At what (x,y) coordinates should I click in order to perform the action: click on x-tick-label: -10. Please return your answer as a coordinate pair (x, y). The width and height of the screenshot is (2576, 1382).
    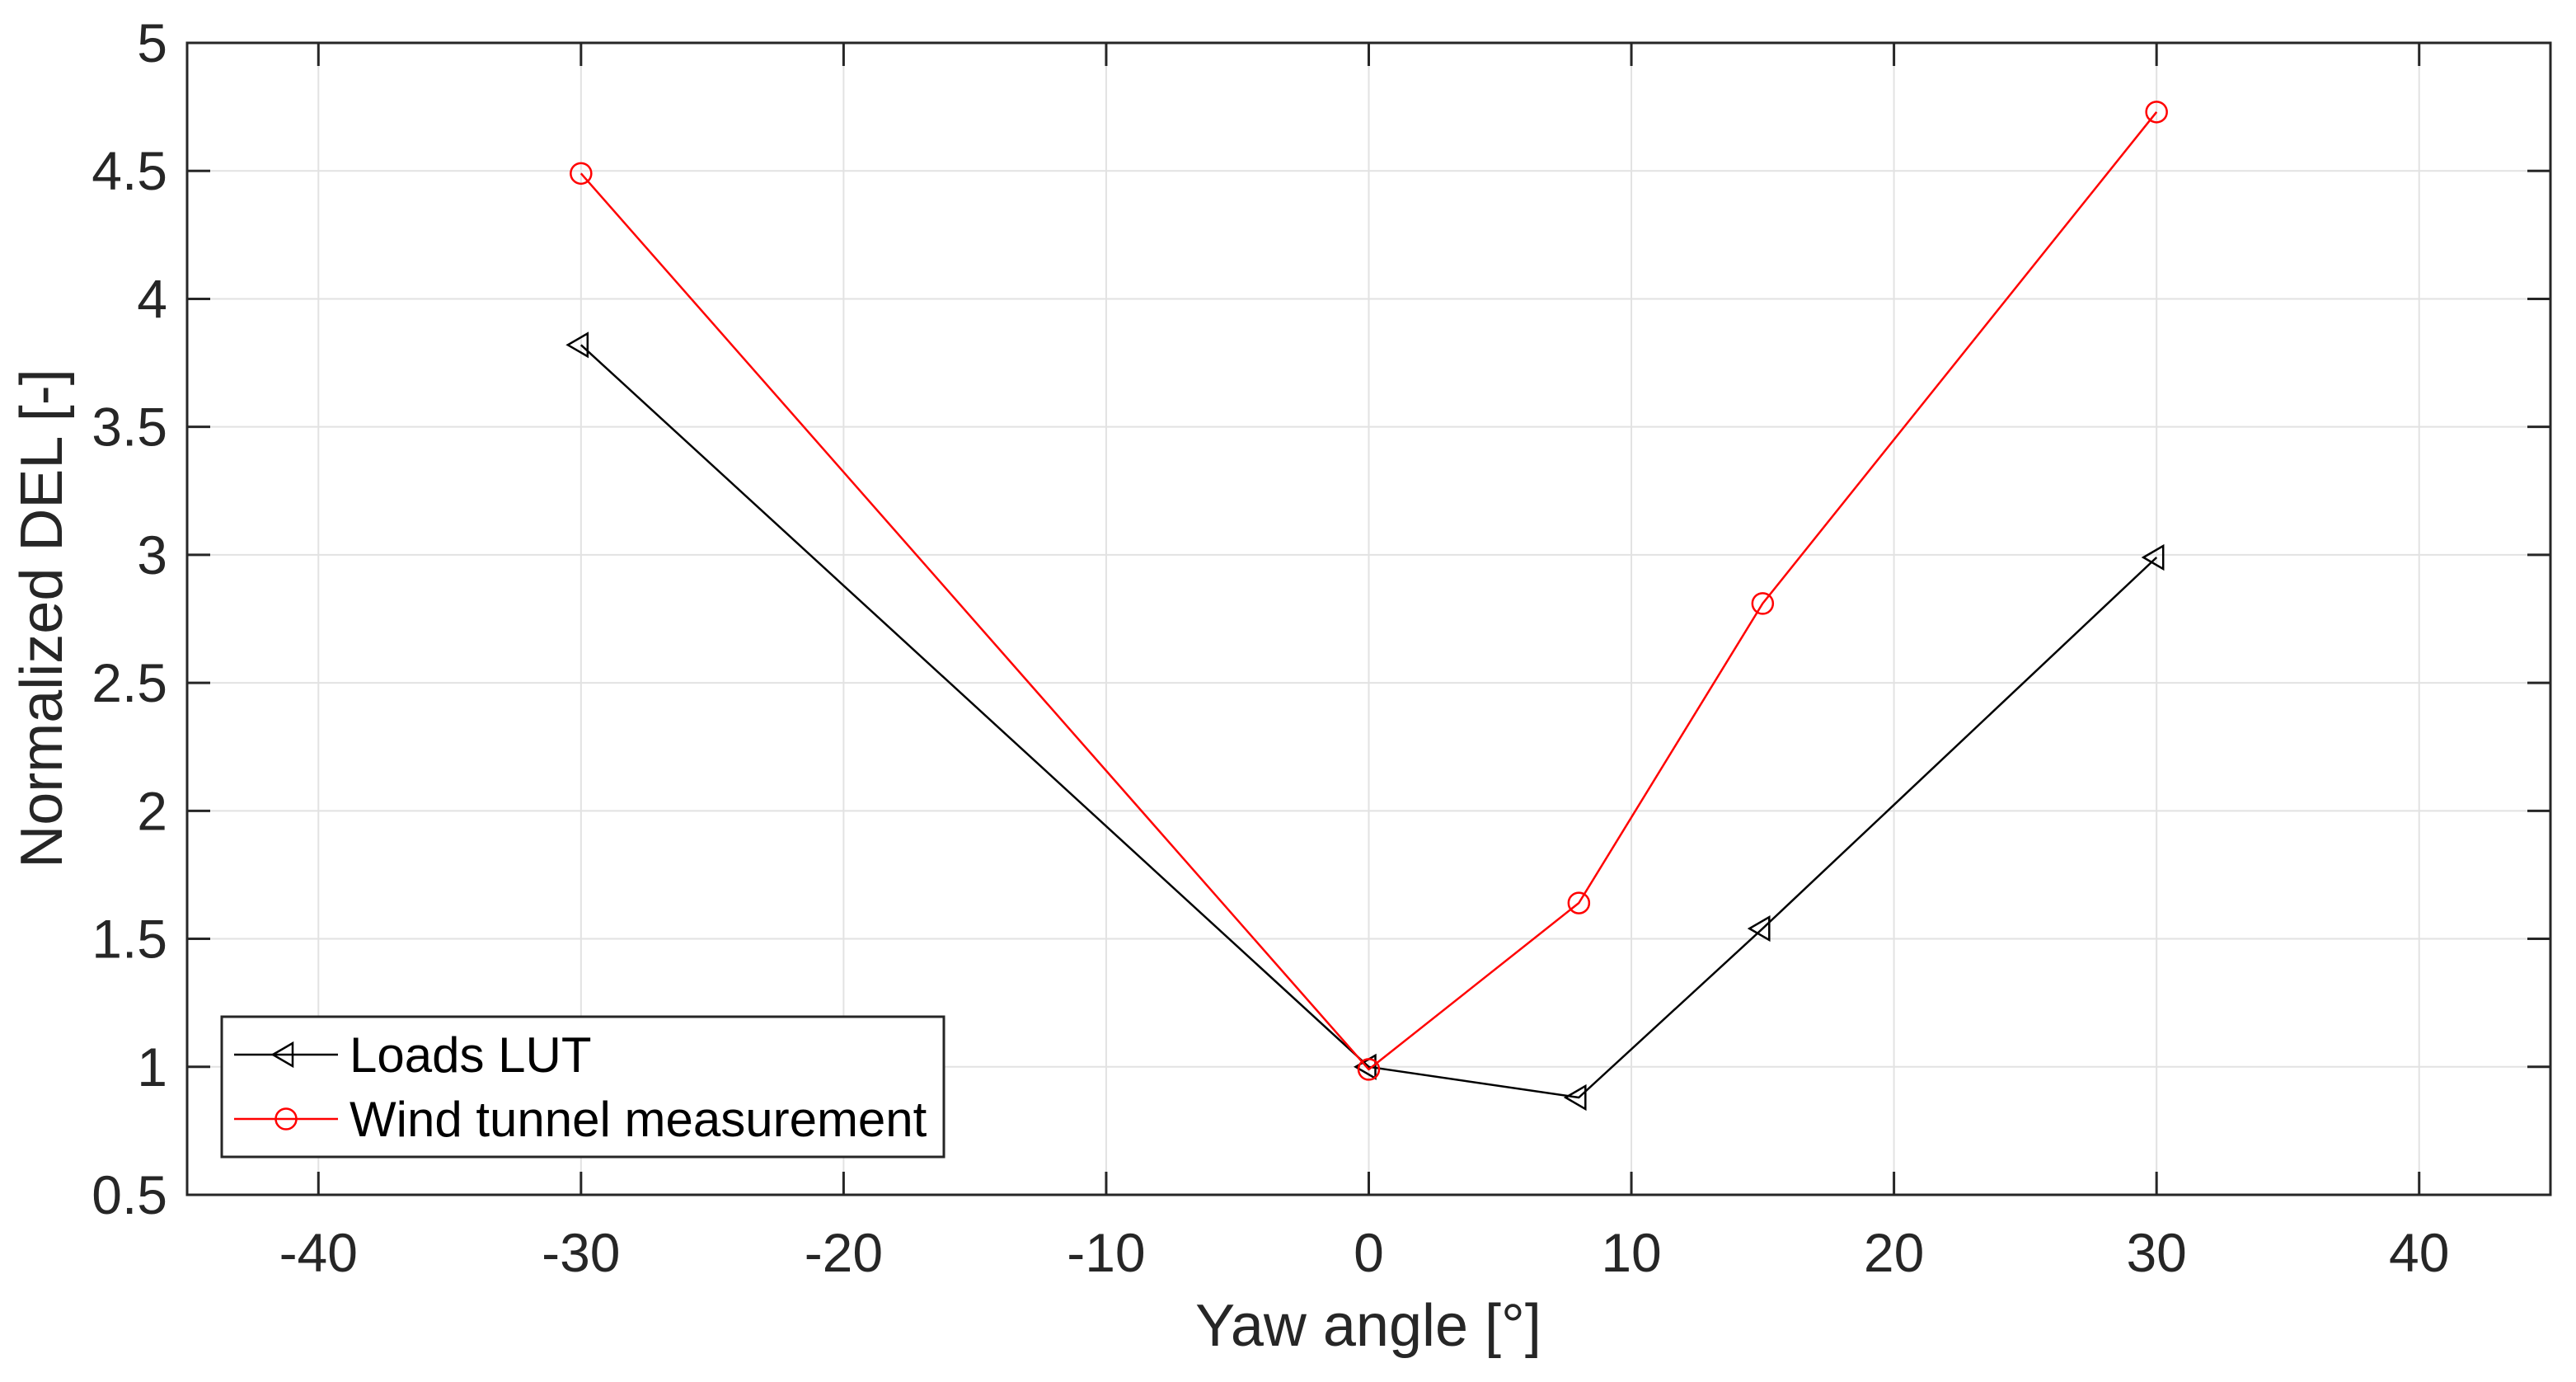
    Looking at the image, I should click on (1106, 1252).